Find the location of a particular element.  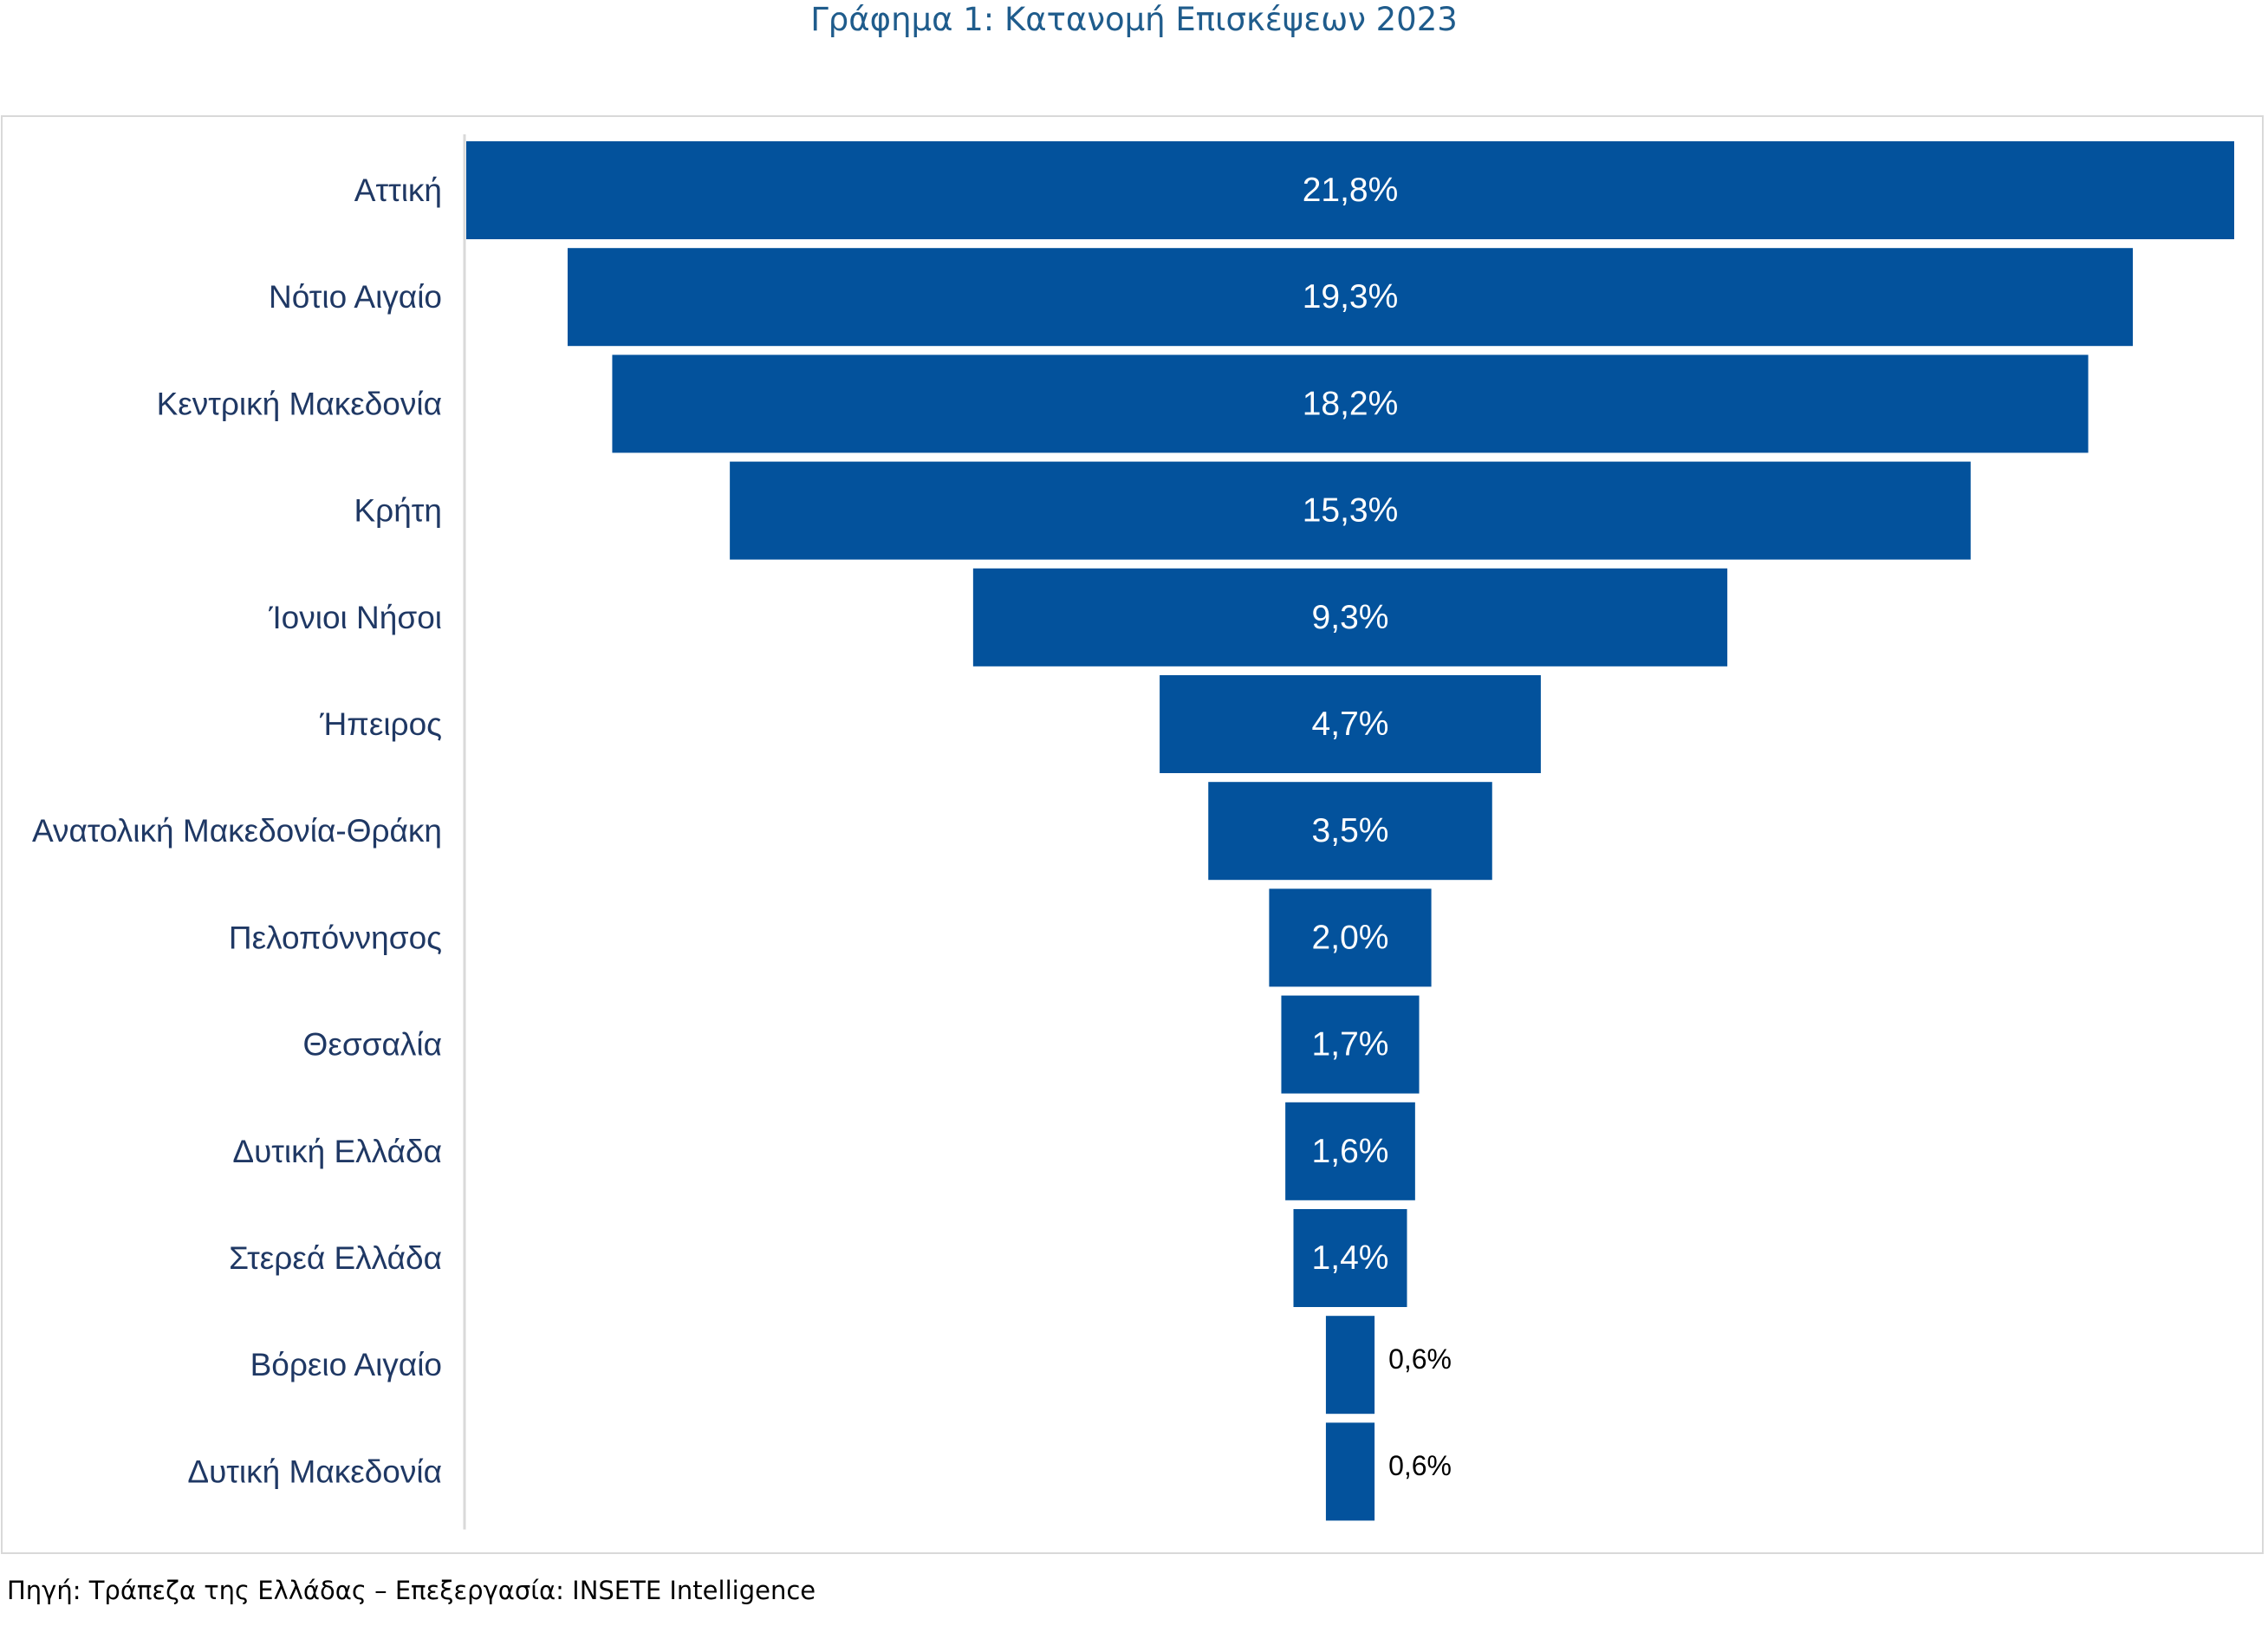

data-label: 4,7% is located at coordinates (1350, 724).